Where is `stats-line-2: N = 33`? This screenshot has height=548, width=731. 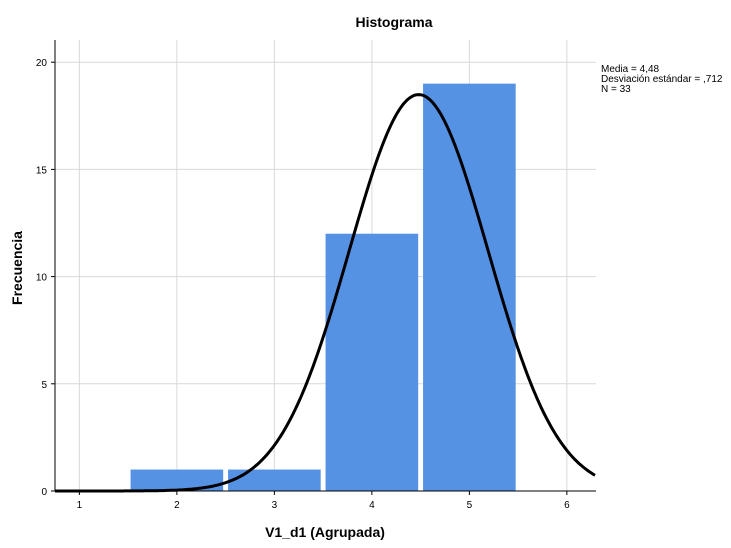
stats-line-2: N = 33 is located at coordinates (616, 89).